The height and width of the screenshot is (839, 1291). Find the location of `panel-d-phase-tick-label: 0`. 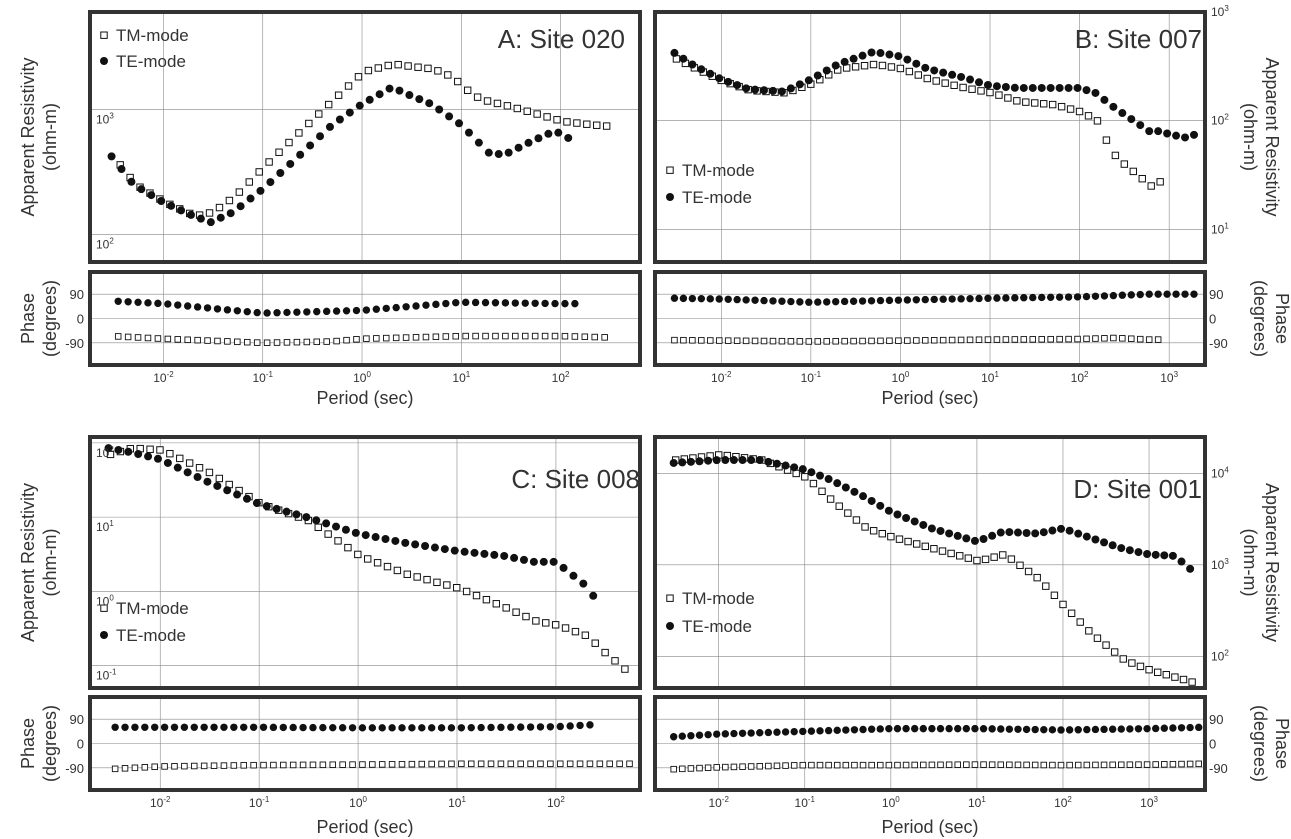

panel-d-phase-tick-label: 0 is located at coordinates (1212, 744).